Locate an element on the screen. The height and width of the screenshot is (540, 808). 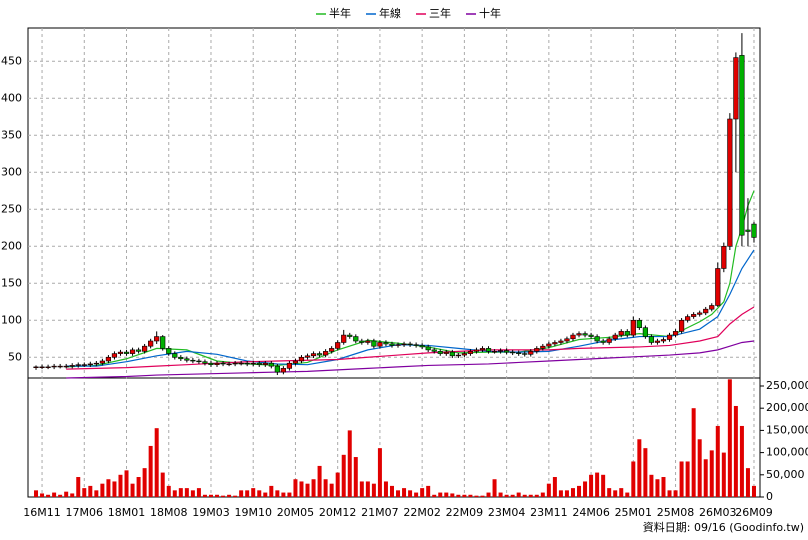
y2-tick-label: 100,000 is located at coordinates (787, 452).